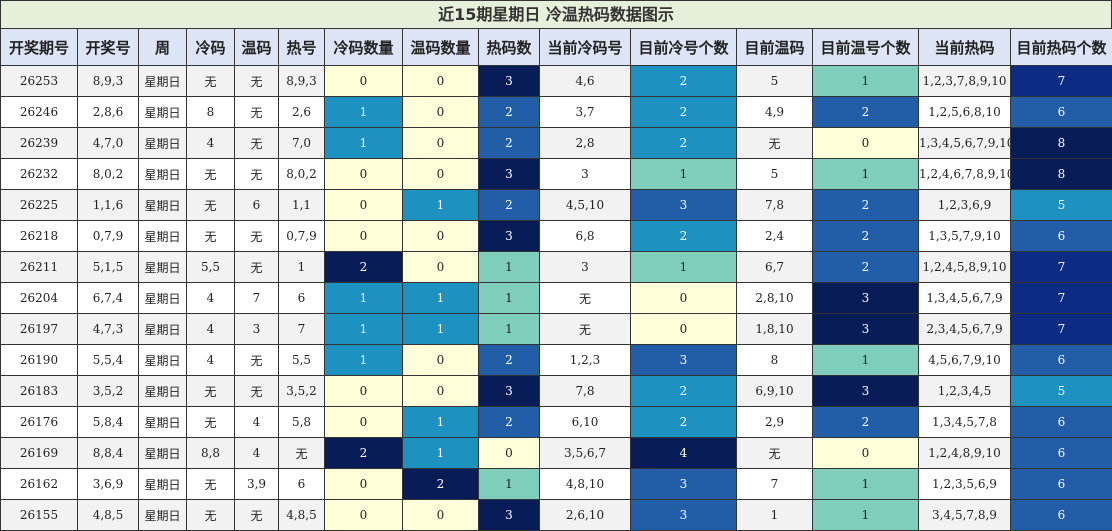 This screenshot has height=531, width=1112. What do you see at coordinates (39, 81) in the screenshot?
I see `table-cell: 26253` at bounding box center [39, 81].